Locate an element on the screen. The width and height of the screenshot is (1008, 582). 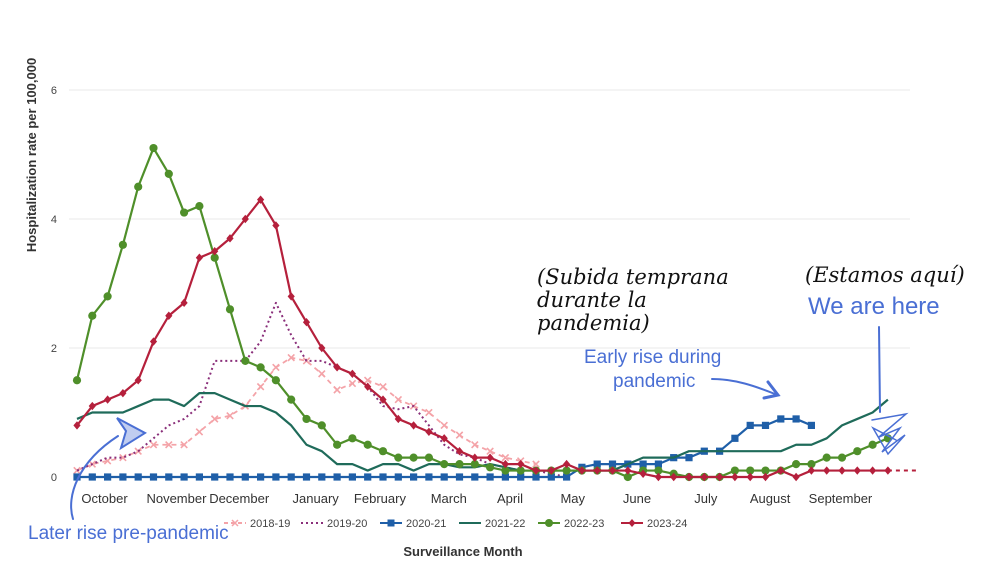
annotation-later-rise: Later rise pre-pandemic is located at coordinates (128, 533).